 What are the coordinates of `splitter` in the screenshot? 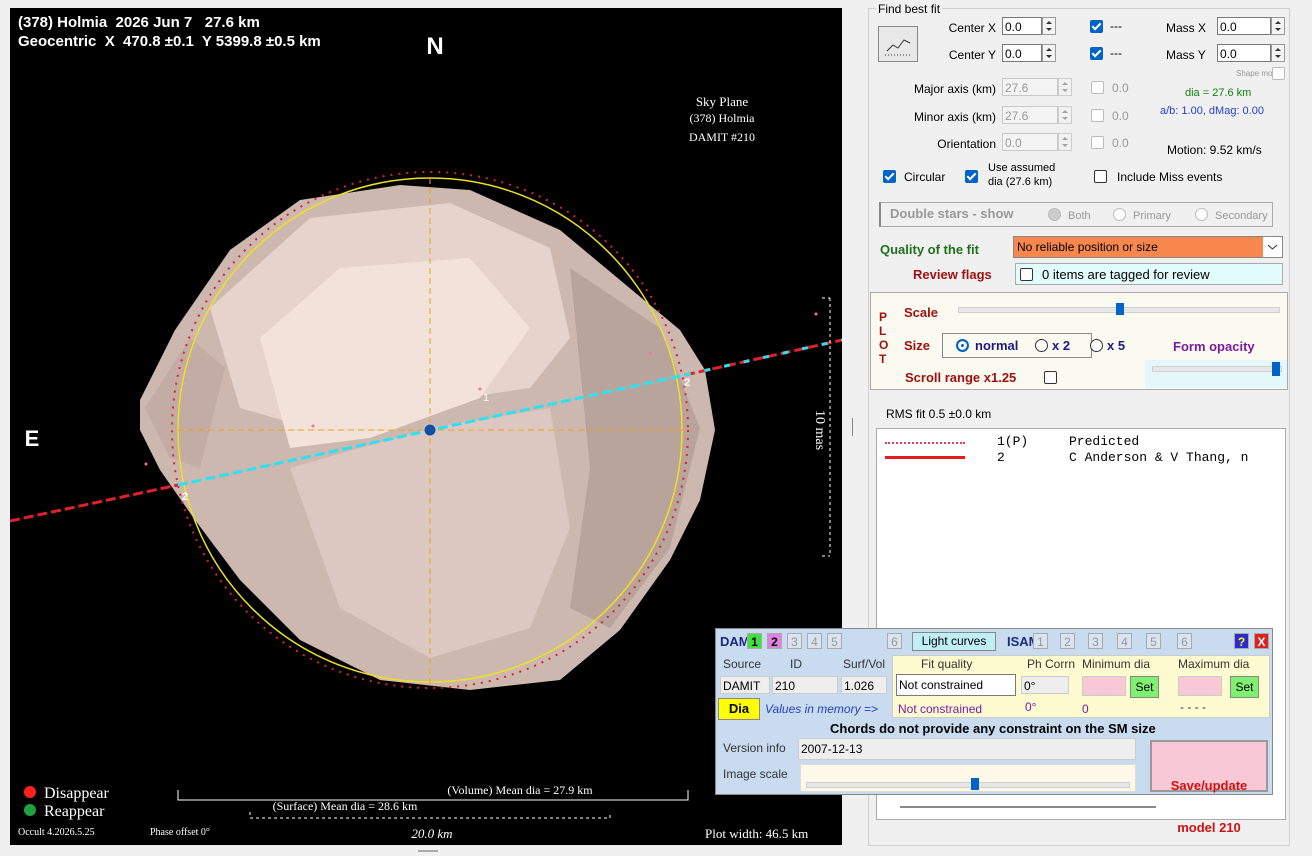 It's located at (852, 427).